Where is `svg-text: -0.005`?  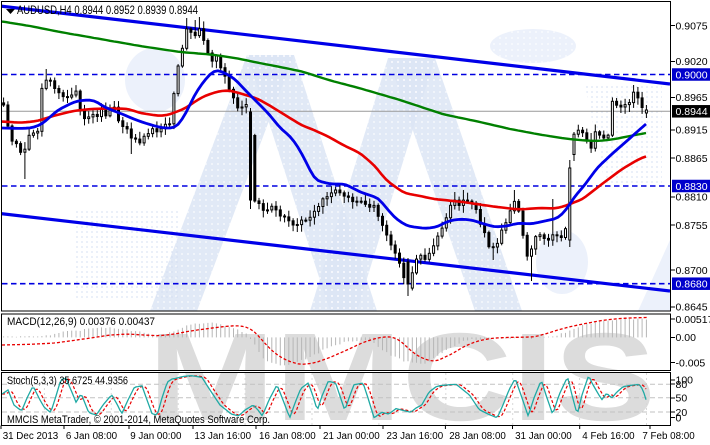
svg-text: -0.005 is located at coordinates (691, 363).